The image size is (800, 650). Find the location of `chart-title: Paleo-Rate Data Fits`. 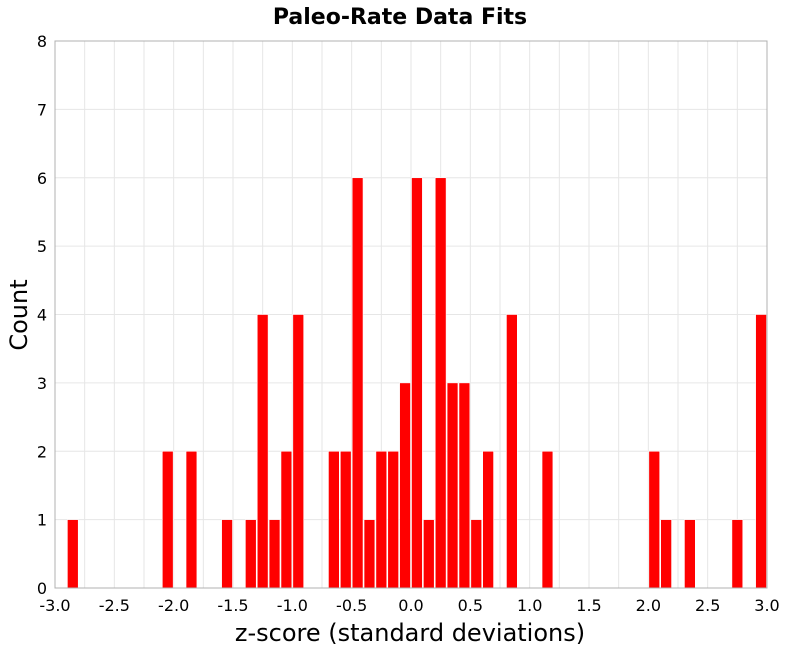

chart-title: Paleo-Rate Data Fits is located at coordinates (400, 17).